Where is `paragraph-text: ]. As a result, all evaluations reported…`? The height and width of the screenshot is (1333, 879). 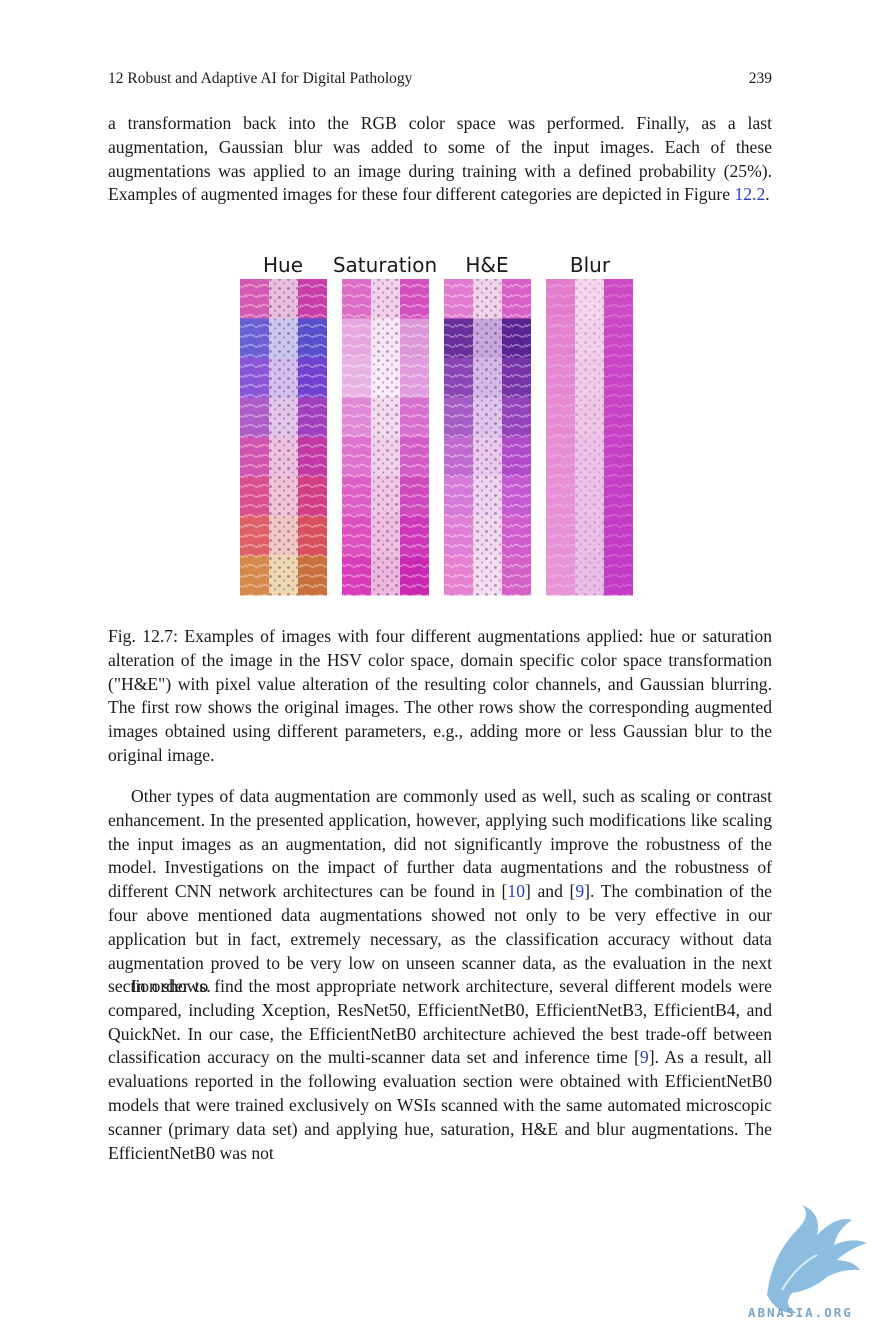 paragraph-text: ]. As a result, all evaluations reported… is located at coordinates (440, 1105).